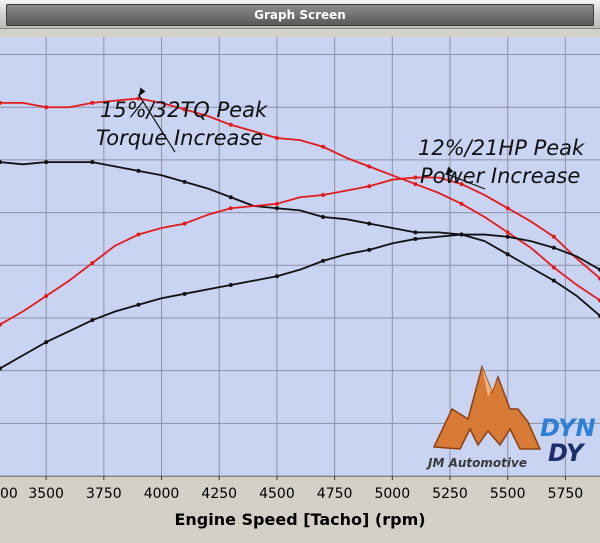 The width and height of the screenshot is (600, 543). What do you see at coordinates (487, 407) in the screenshot?
I see `logo-mountain-icon` at bounding box center [487, 407].